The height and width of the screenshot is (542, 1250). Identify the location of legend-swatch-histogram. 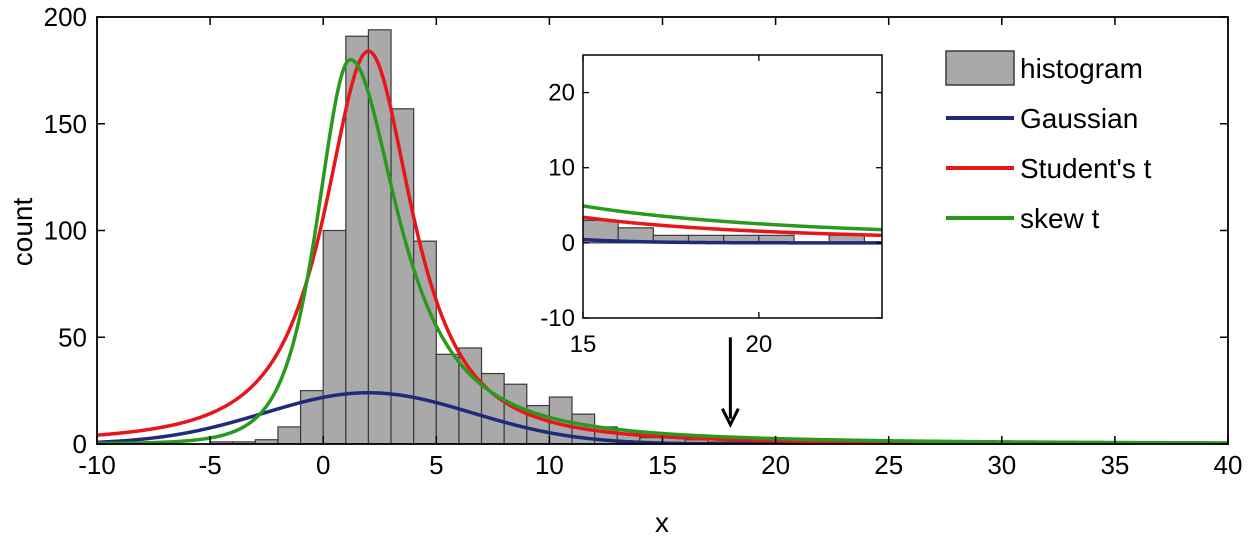
(980, 68).